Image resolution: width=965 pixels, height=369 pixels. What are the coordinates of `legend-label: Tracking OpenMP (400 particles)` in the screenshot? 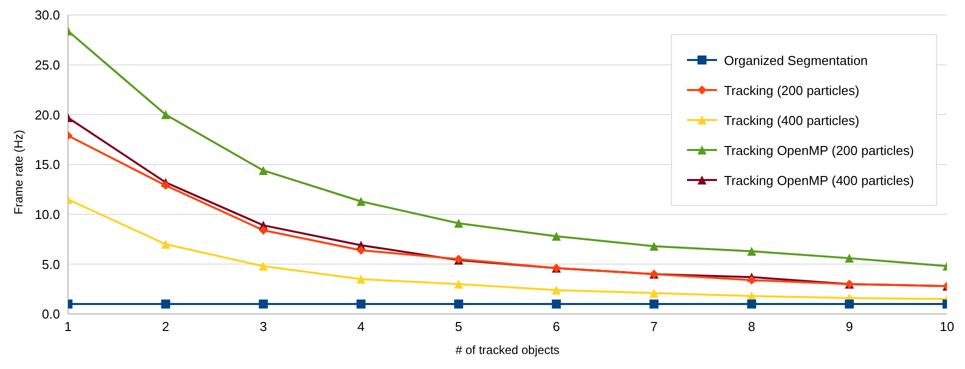 It's located at (819, 180).